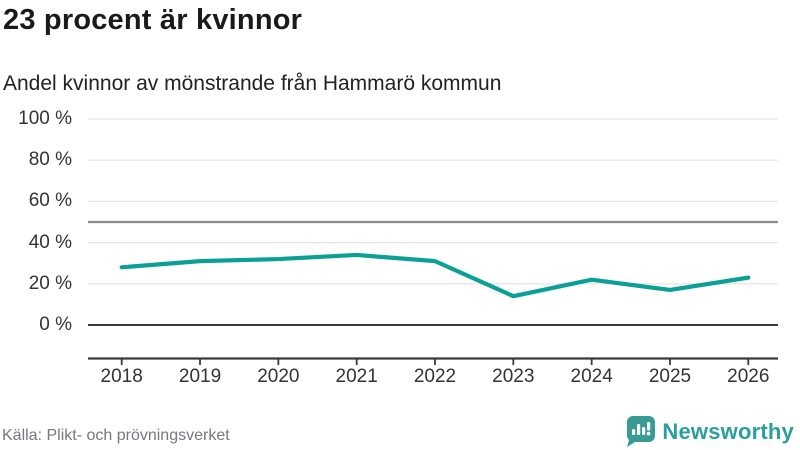  Describe the element at coordinates (45, 118) in the screenshot. I see `y-axis-tick-label: 100 %` at that location.